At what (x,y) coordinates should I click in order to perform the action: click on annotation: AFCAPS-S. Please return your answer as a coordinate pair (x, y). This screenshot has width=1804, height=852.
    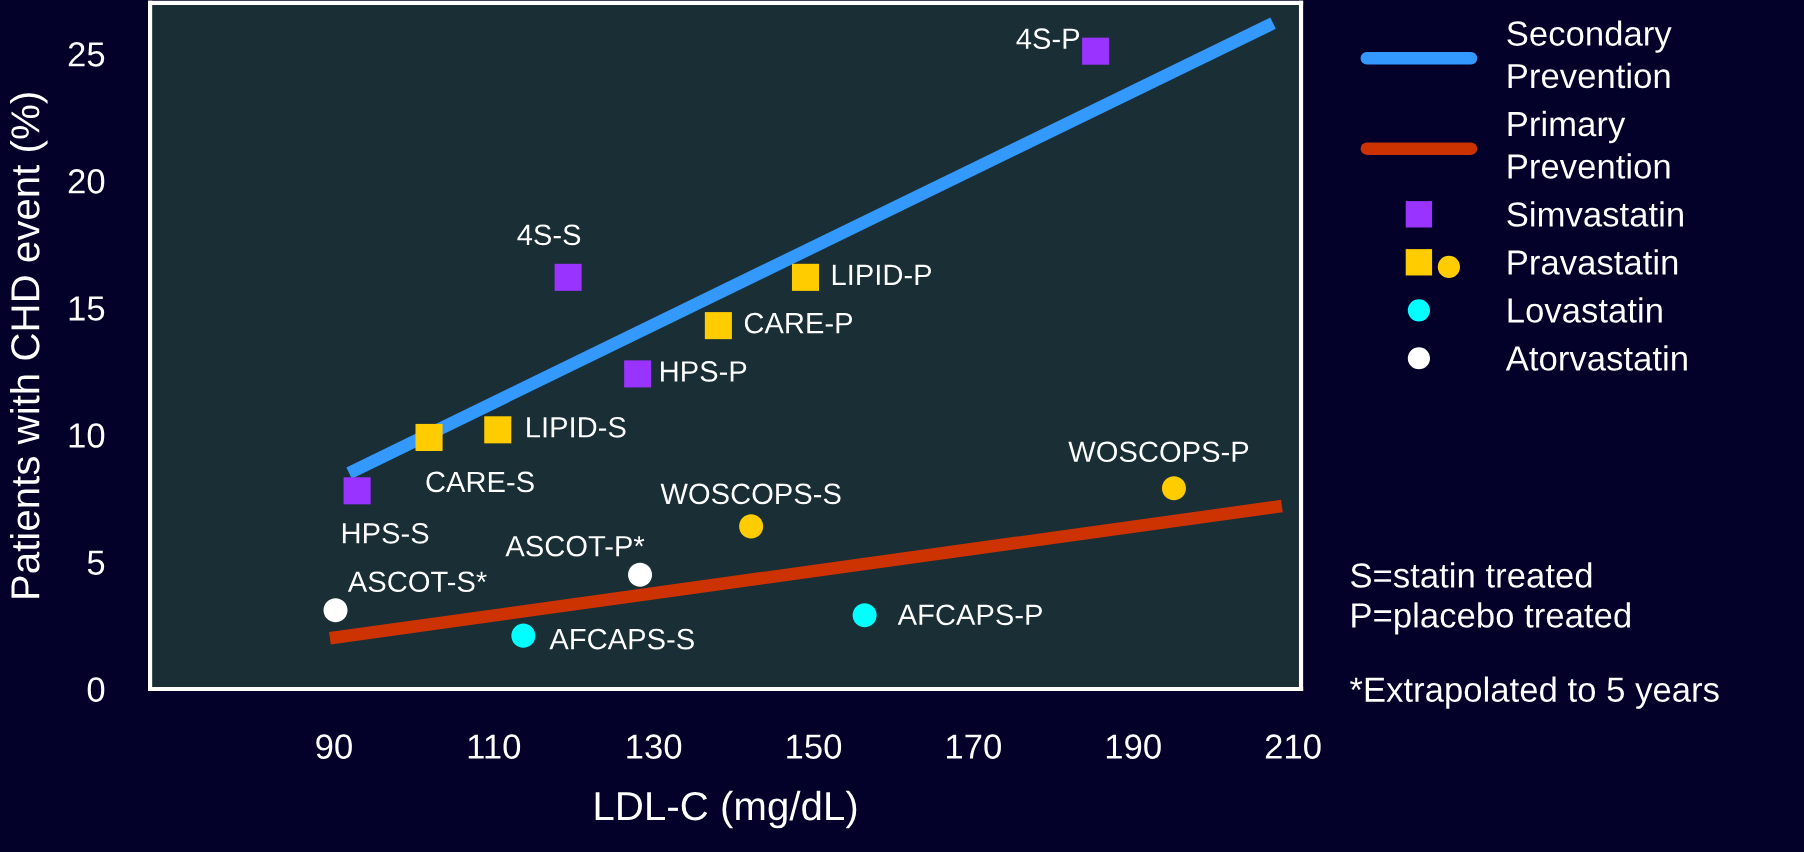
    Looking at the image, I should click on (621, 639).